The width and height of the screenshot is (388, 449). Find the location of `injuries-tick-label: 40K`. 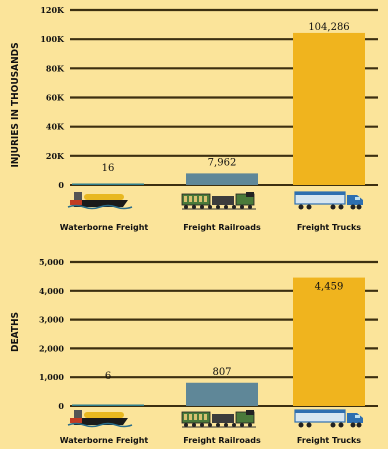

injuries-tick-label: 40K is located at coordinates (55, 127).